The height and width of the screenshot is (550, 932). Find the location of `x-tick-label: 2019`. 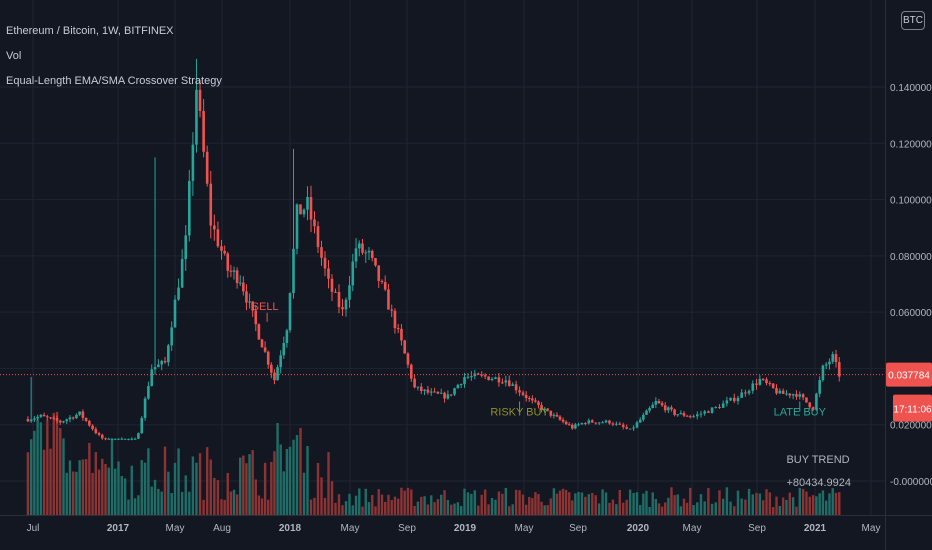

x-tick-label: 2019 is located at coordinates (465, 528).